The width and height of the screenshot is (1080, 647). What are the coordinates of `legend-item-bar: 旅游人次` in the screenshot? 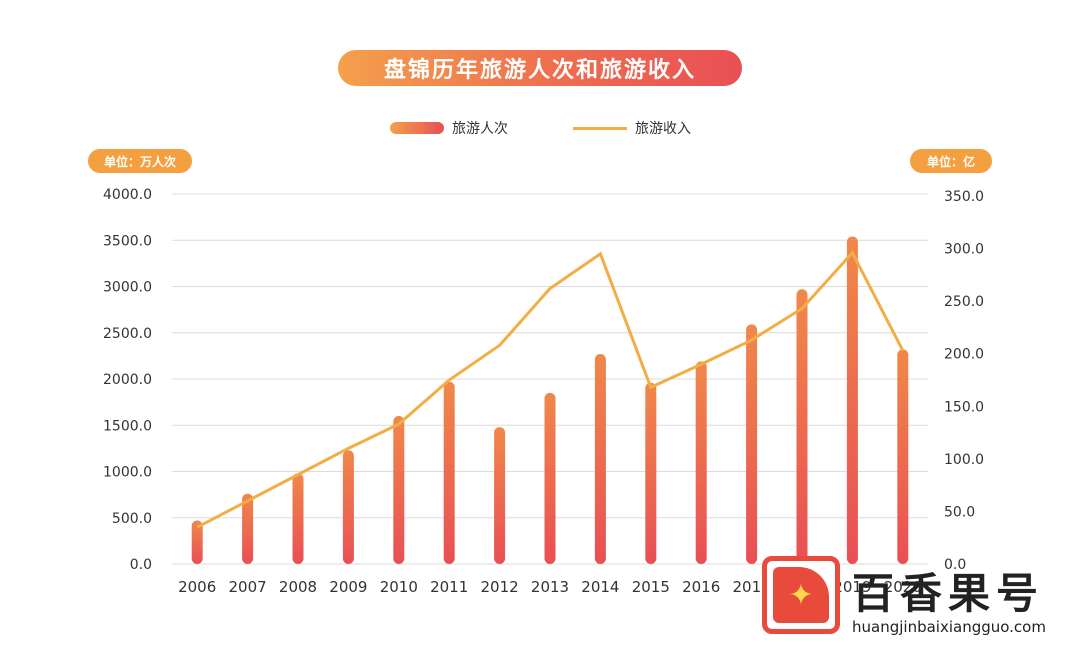 It's located at (449, 128).